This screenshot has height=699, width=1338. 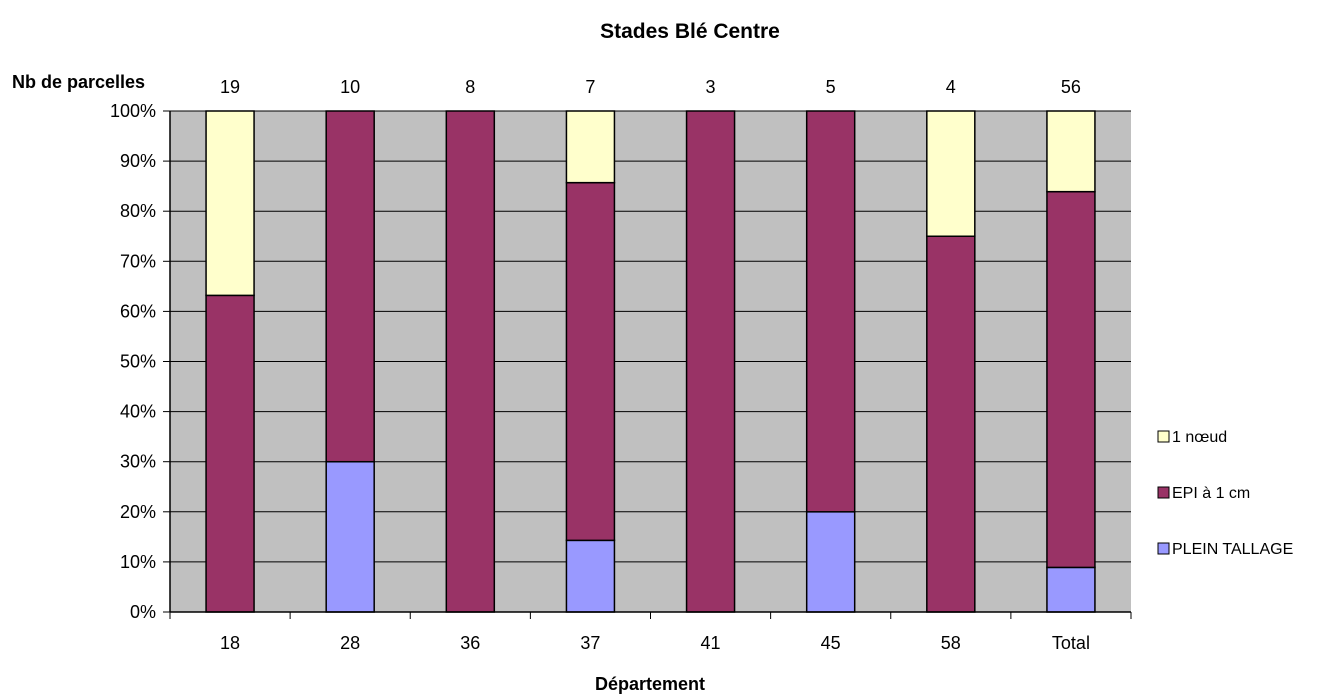 What do you see at coordinates (138, 211) in the screenshot?
I see `y-tick-label: 80%` at bounding box center [138, 211].